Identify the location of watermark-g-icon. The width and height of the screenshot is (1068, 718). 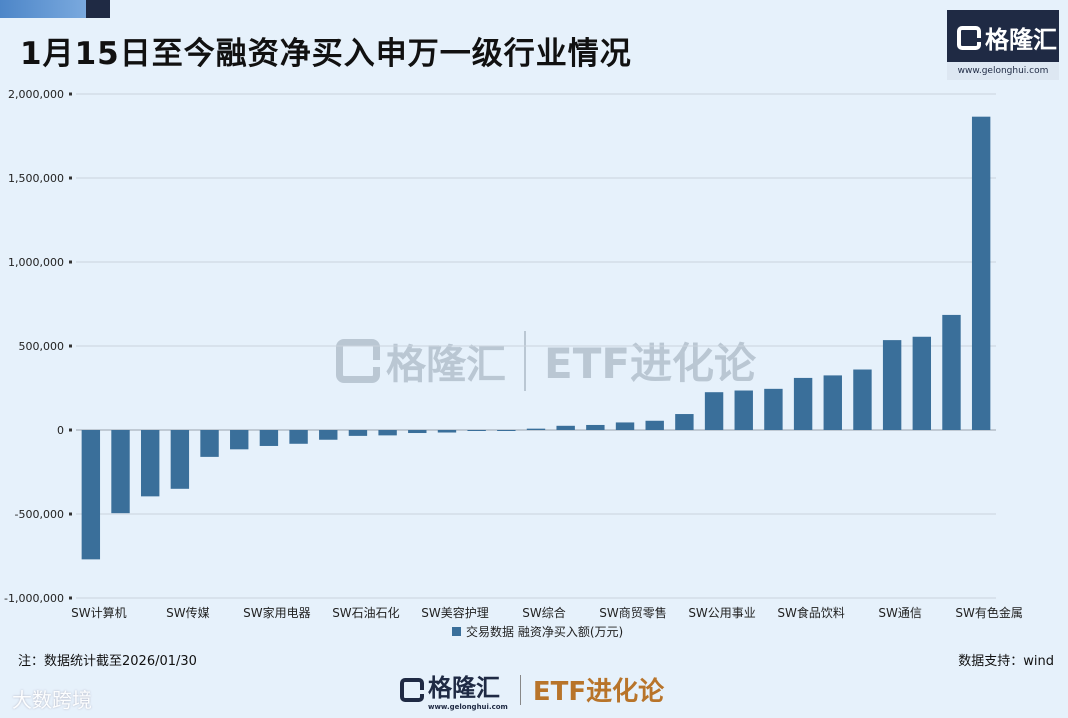
(358, 360).